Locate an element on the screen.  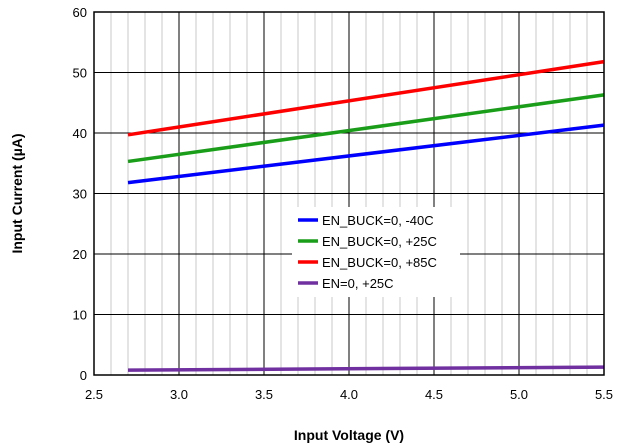
x-tick-label: 4.5 is located at coordinates (434, 394).